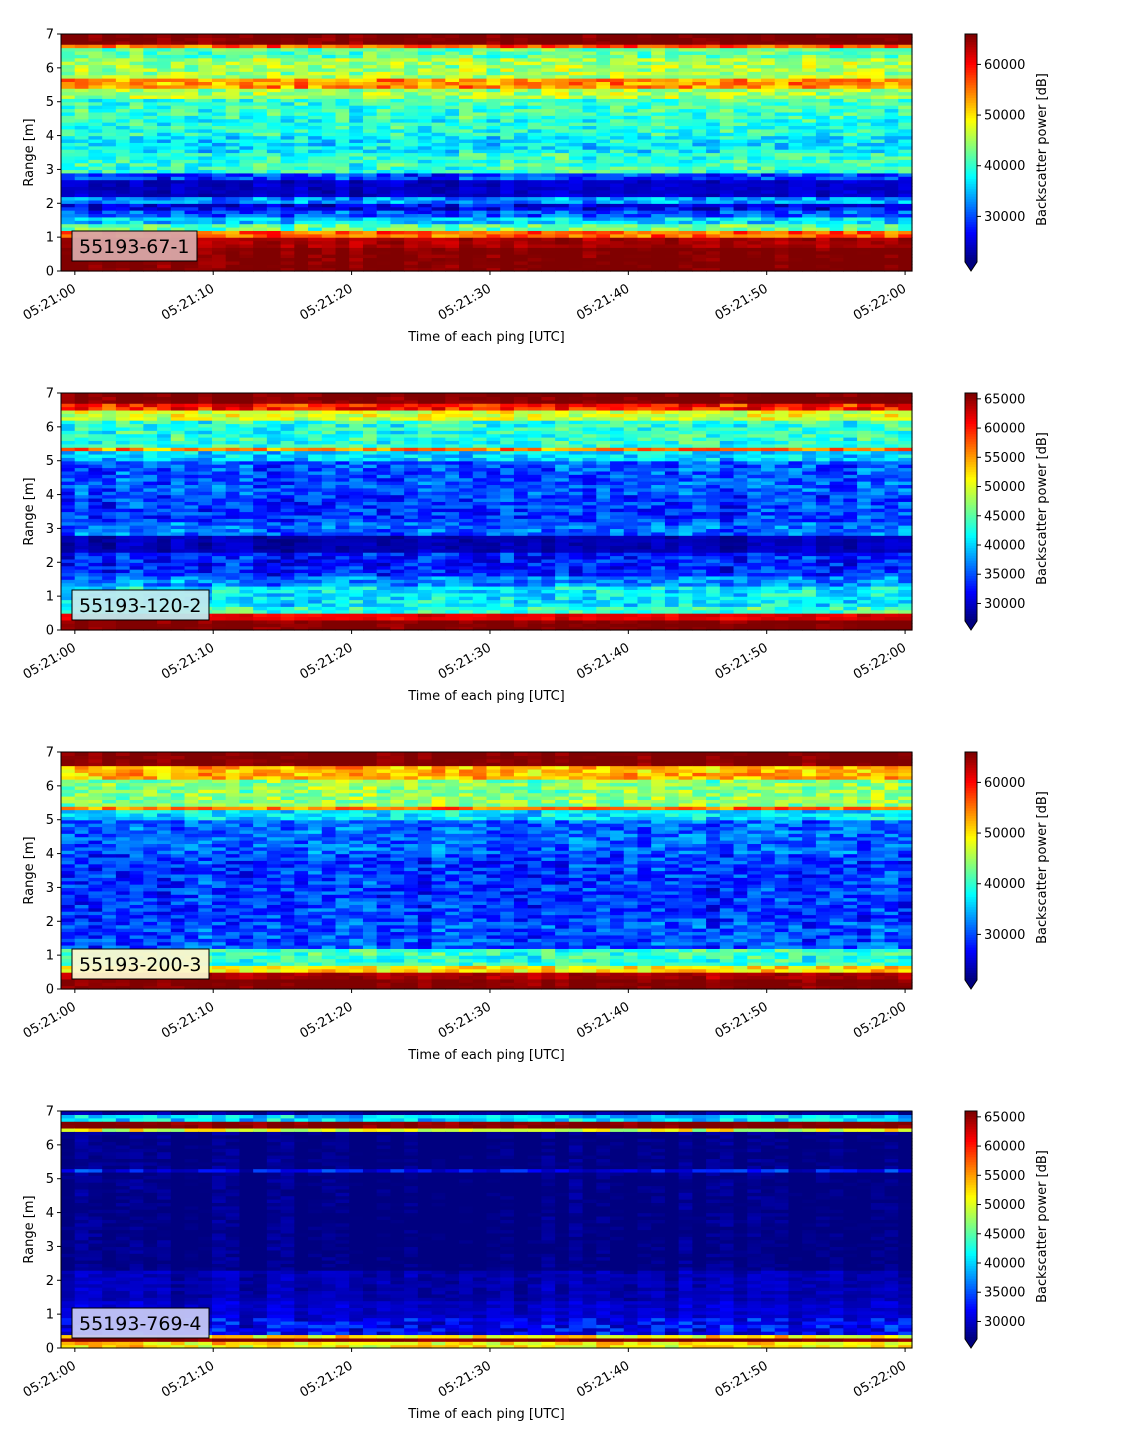 This screenshot has height=1436, width=1140. I want to click on y-tick-label: 5, so click(50, 102).